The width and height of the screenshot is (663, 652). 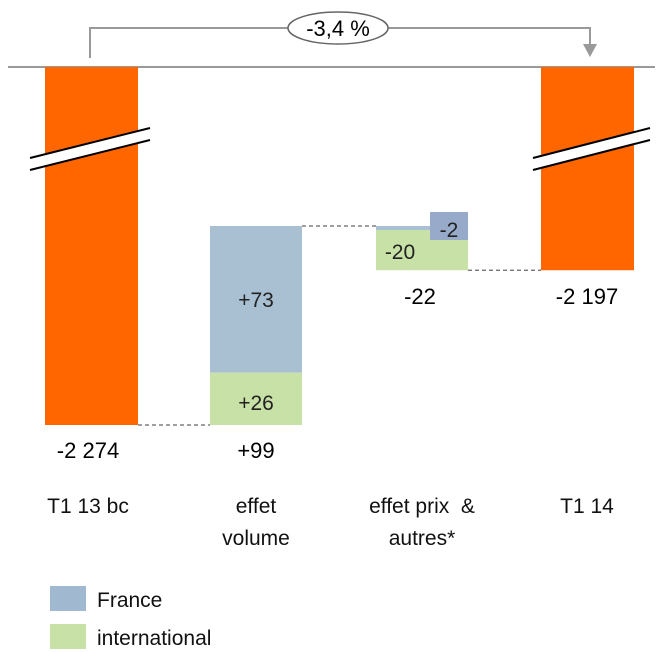 What do you see at coordinates (590, 50) in the screenshot?
I see `change-arrowhead` at bounding box center [590, 50].